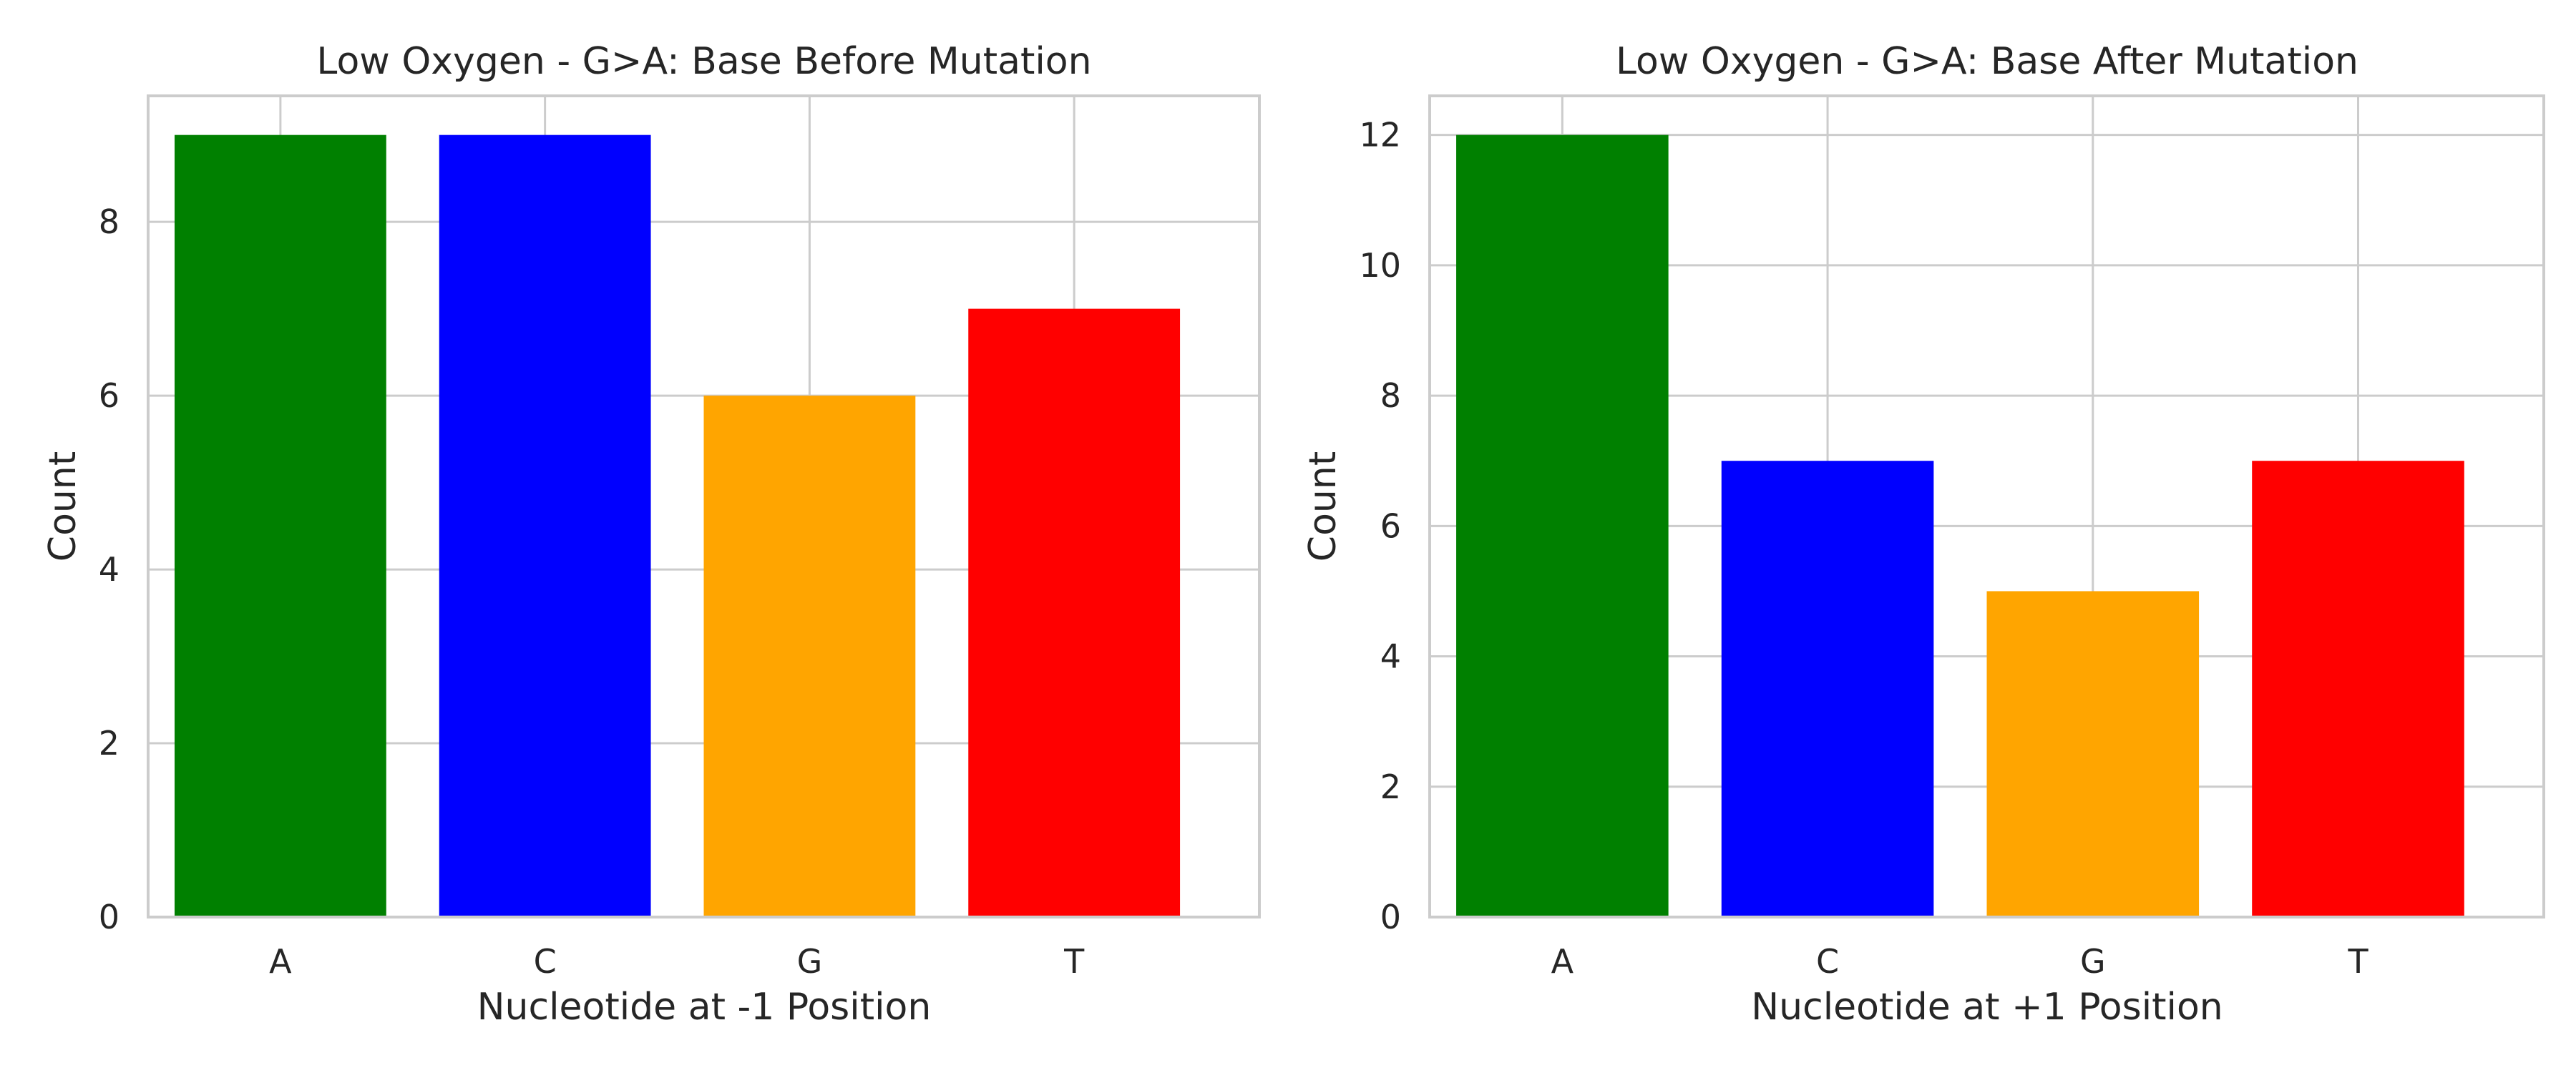 This screenshot has height=1073, width=2576. Describe the element at coordinates (703, 62) in the screenshot. I see `chart-title: Low Oxygen - G>A: Base Before Mutation` at that location.